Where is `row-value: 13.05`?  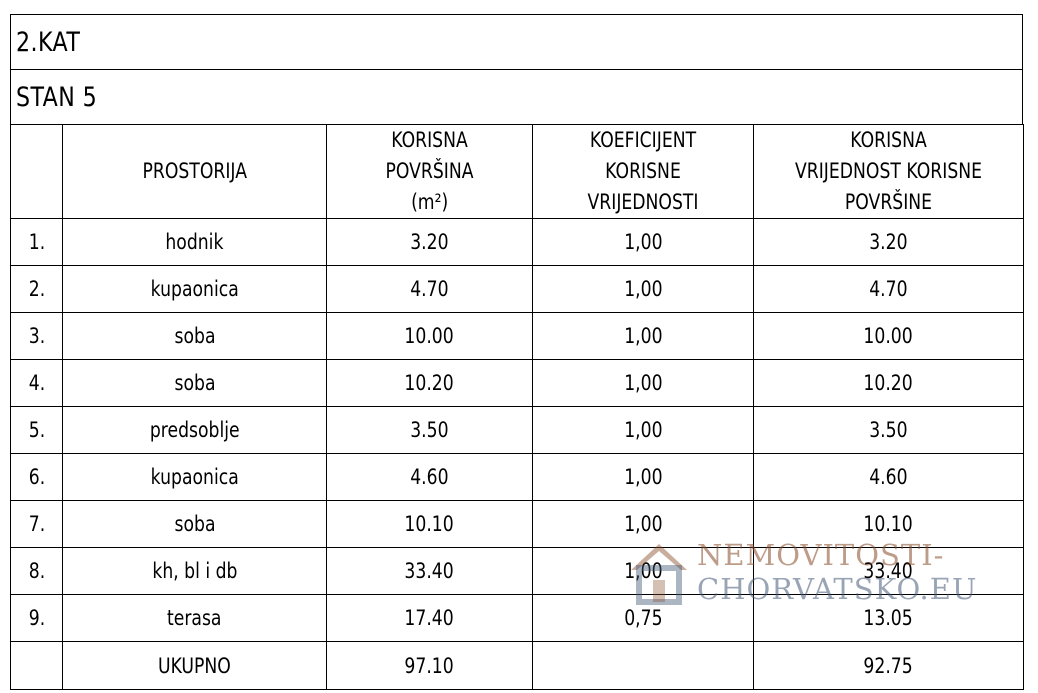 row-value: 13.05 is located at coordinates (888, 618).